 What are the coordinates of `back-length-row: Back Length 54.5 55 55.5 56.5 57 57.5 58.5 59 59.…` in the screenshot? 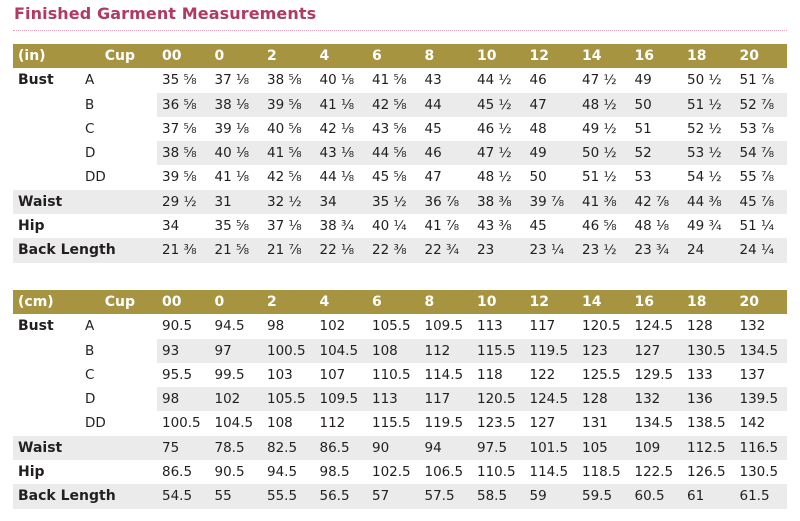 It's located at (400, 496).